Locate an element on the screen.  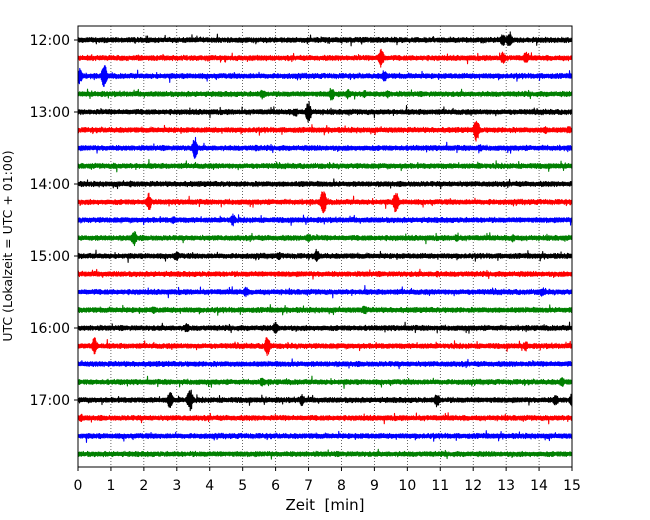
y-axis-ticks: 12:00 13:00 14:00 15:00 16:00 17:00 is located at coordinates (54, 221).